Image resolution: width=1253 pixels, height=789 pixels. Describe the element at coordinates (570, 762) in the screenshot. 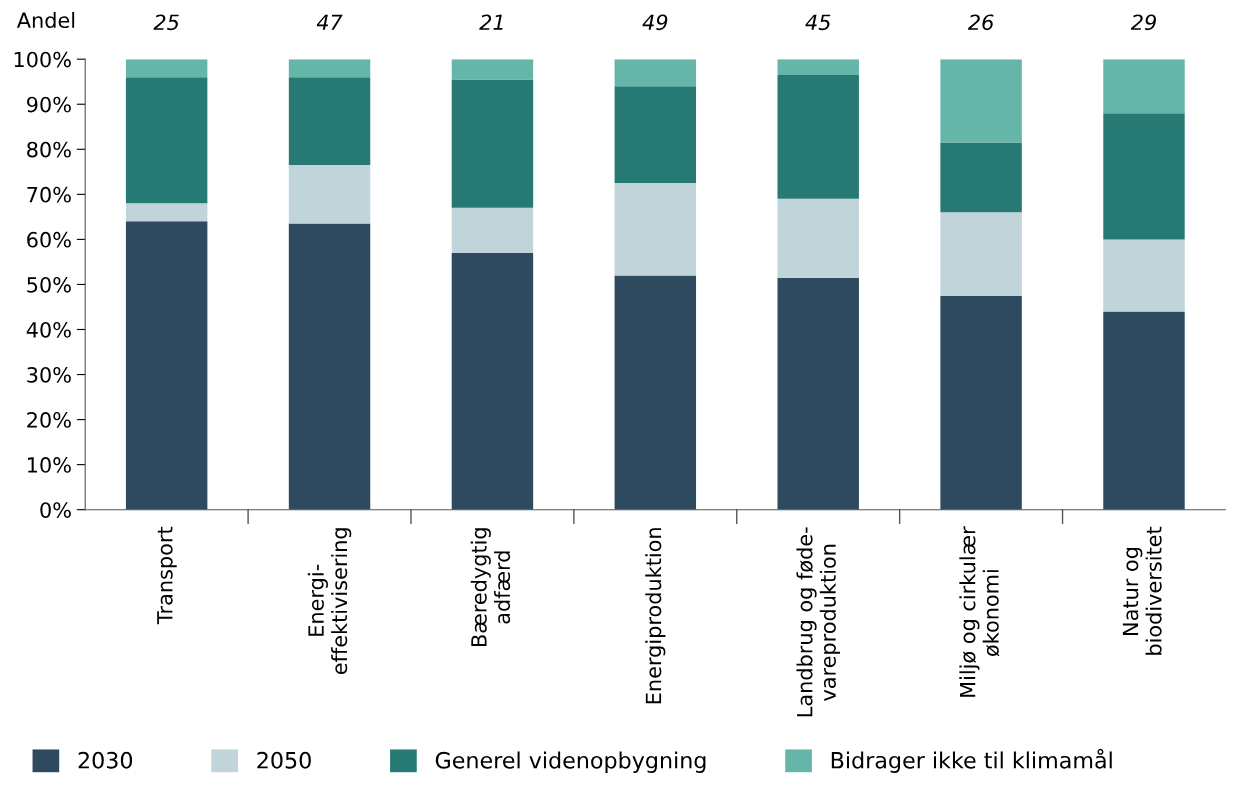

I see `legend-label: Generel videnopbygning` at that location.